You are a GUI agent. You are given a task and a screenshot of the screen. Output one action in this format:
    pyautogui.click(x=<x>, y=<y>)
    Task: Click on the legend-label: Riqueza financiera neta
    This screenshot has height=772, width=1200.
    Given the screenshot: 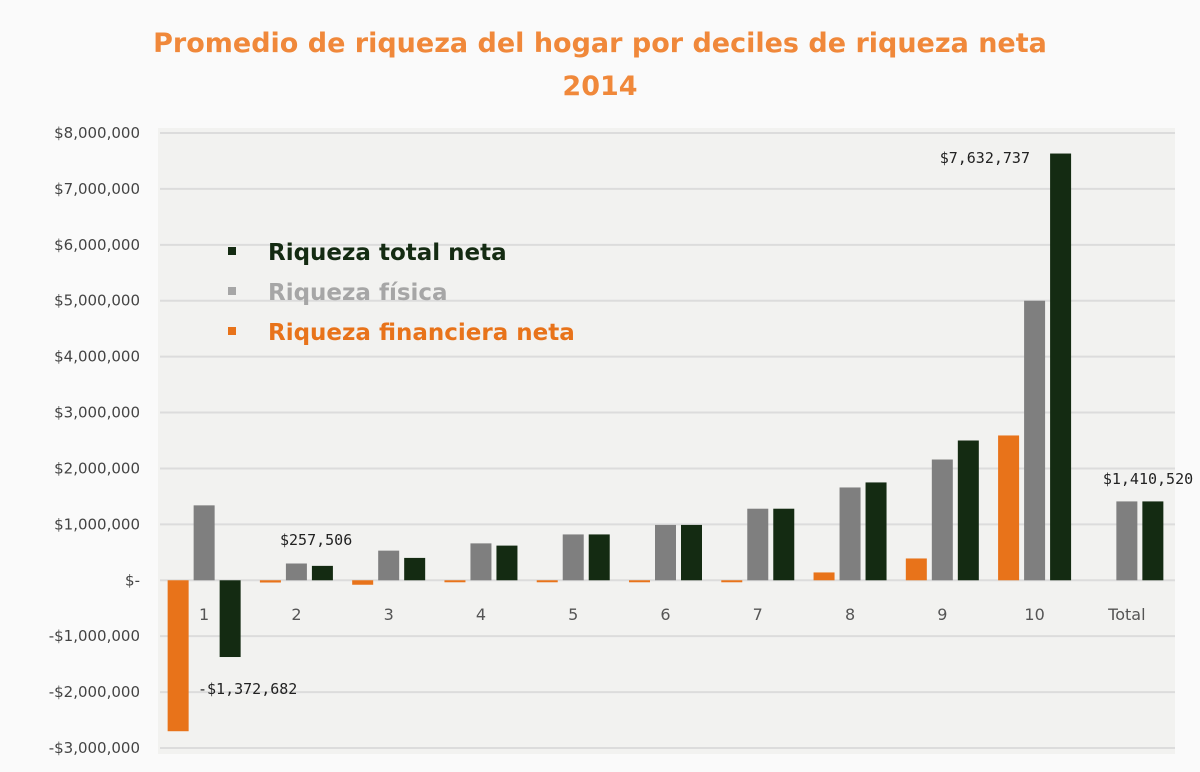 What is the action you would take?
    pyautogui.click(x=421, y=333)
    